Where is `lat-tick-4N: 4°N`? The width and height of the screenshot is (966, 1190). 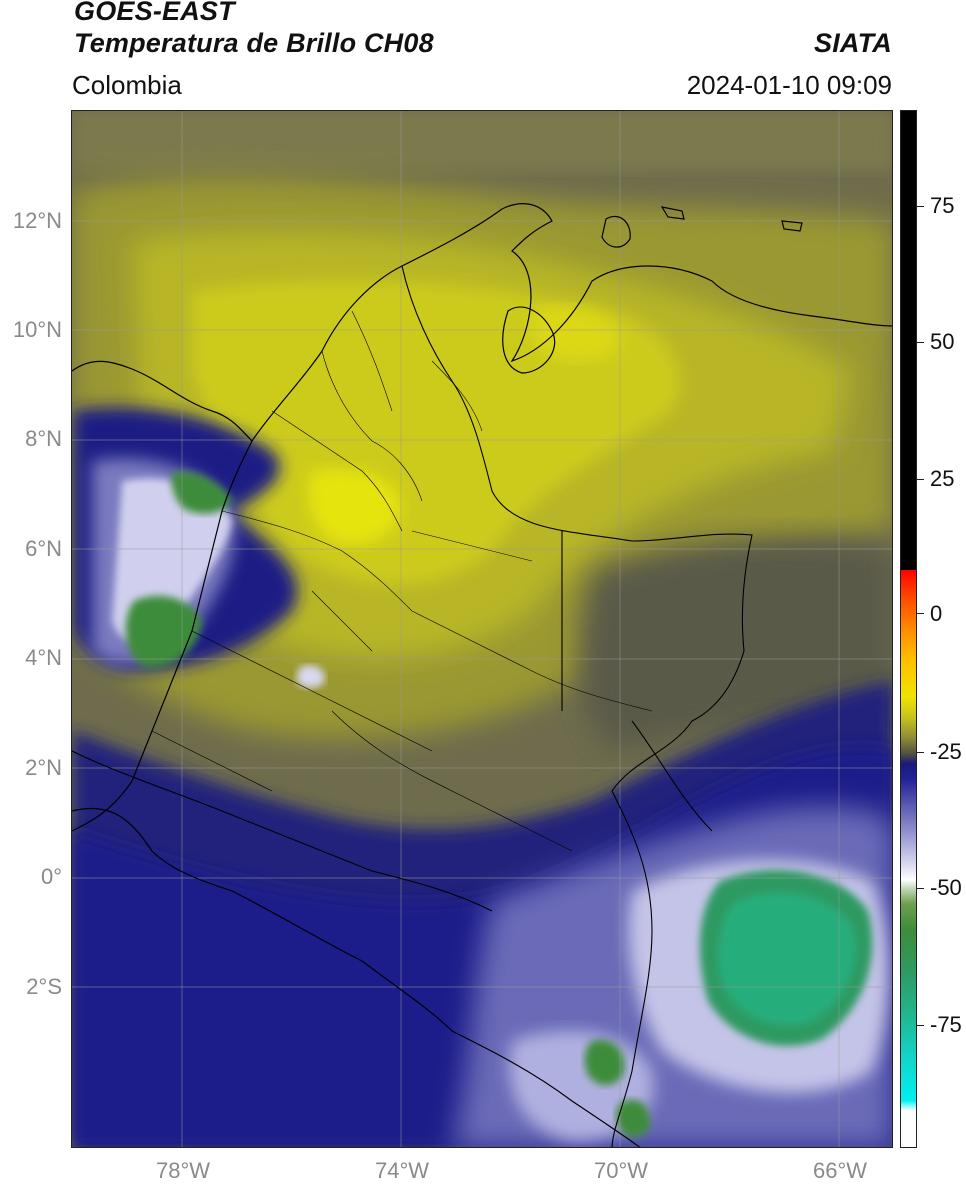 lat-tick-4N: 4°N is located at coordinates (43, 657).